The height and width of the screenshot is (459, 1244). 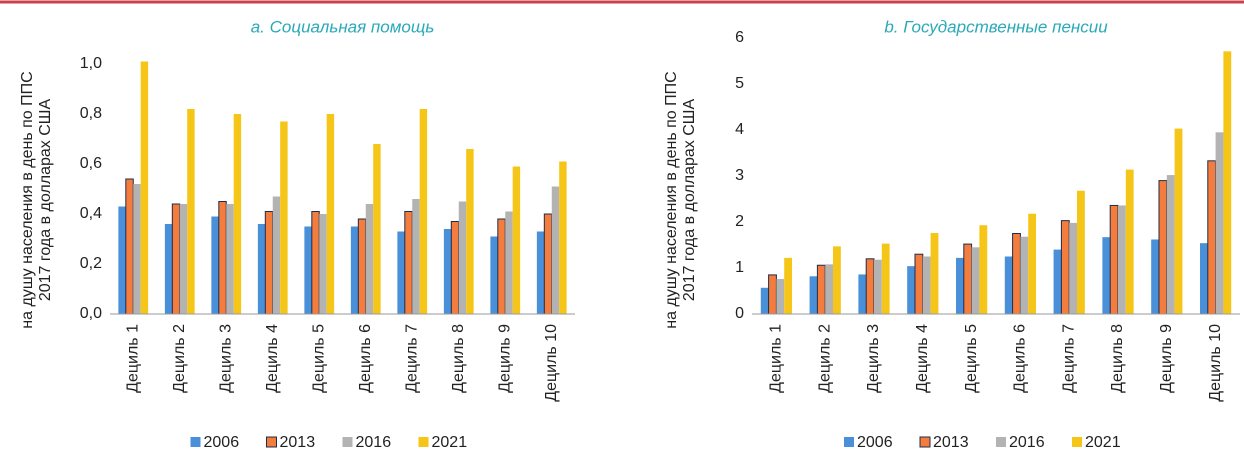 What do you see at coordinates (318, 358) in the screenshot?
I see `x-tick-label: Дециль 5` at bounding box center [318, 358].